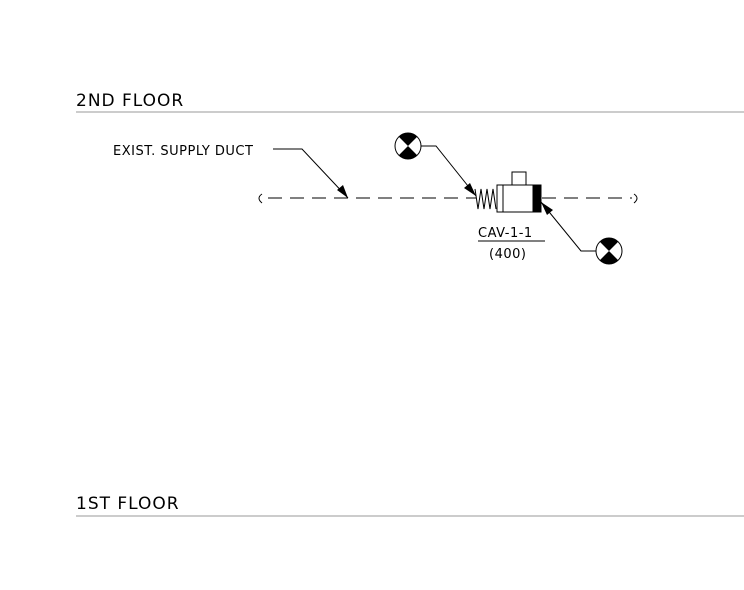  I want to click on lower-floor-label: 1ST FLOOR, so click(128, 504).